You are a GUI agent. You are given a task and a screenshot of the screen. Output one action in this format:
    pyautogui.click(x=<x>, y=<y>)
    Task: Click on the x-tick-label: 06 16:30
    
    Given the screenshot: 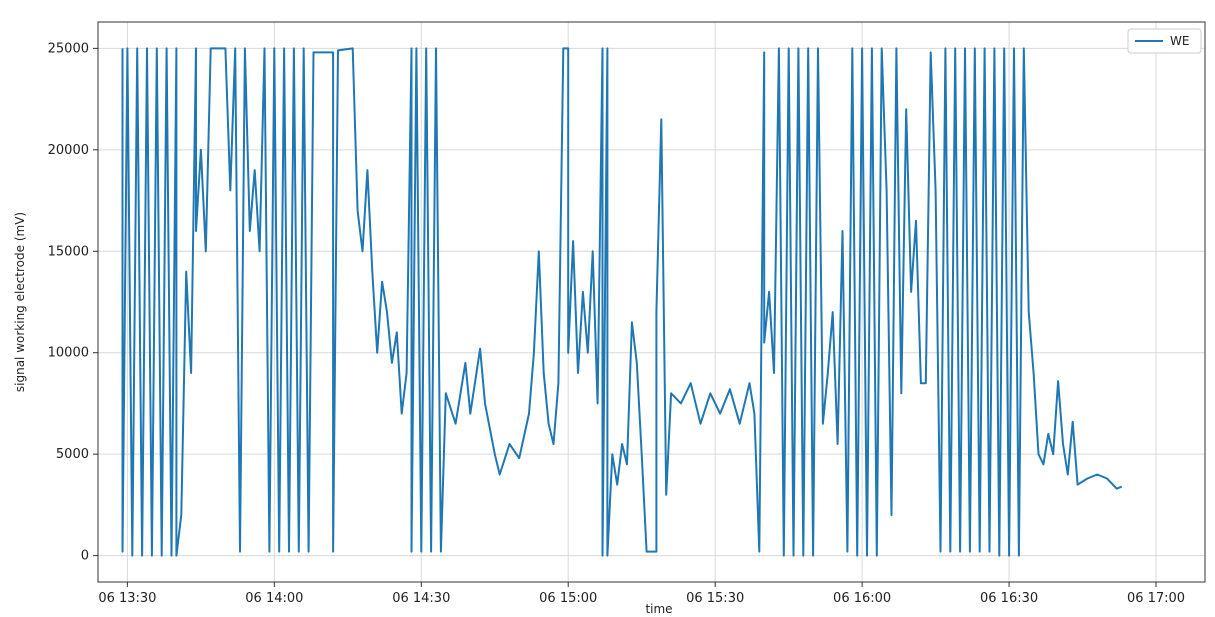 What is the action you would take?
    pyautogui.click(x=1009, y=598)
    